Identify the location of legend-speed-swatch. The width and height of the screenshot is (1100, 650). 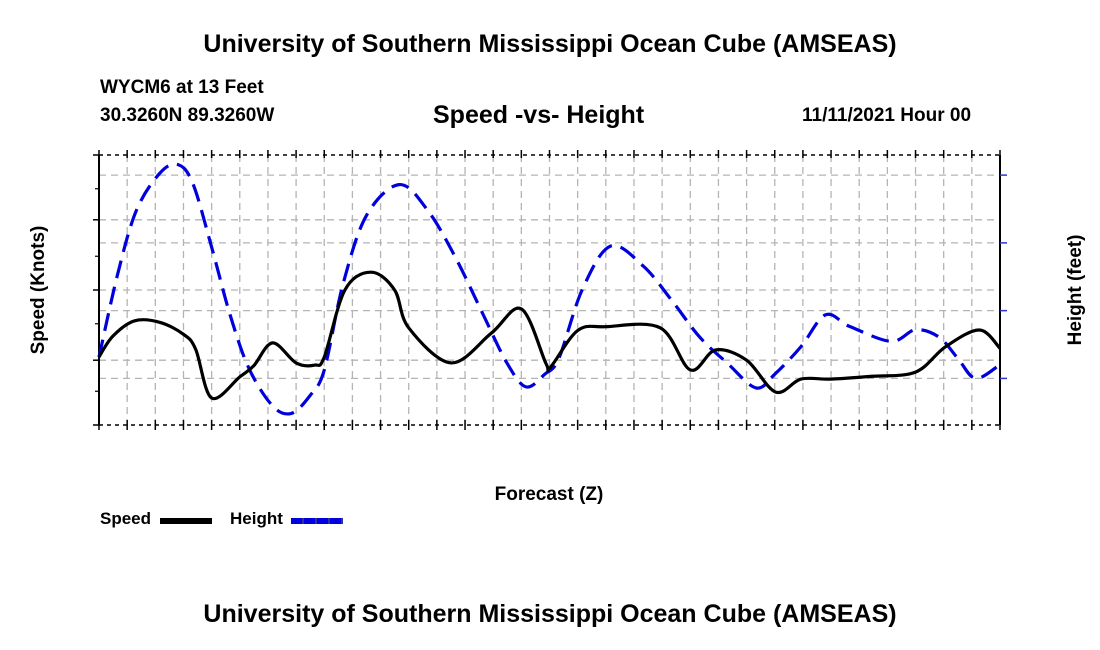
(186, 521).